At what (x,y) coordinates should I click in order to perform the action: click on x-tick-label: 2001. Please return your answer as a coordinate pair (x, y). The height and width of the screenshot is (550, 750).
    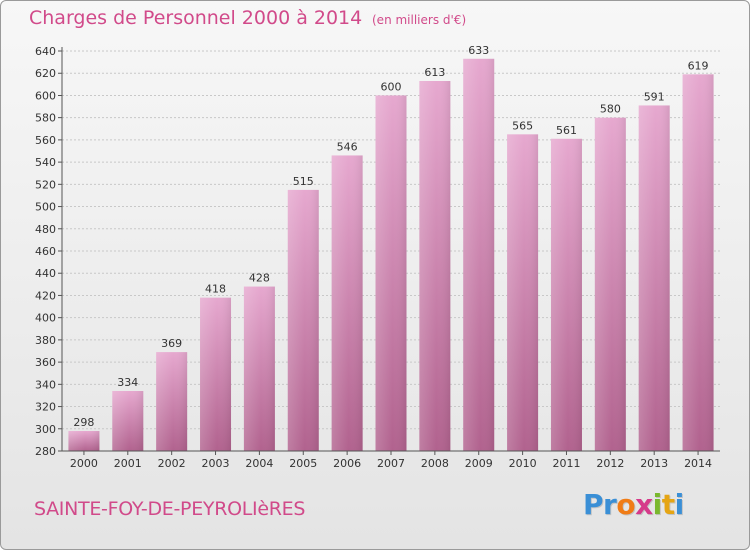
    Looking at the image, I should click on (128, 463).